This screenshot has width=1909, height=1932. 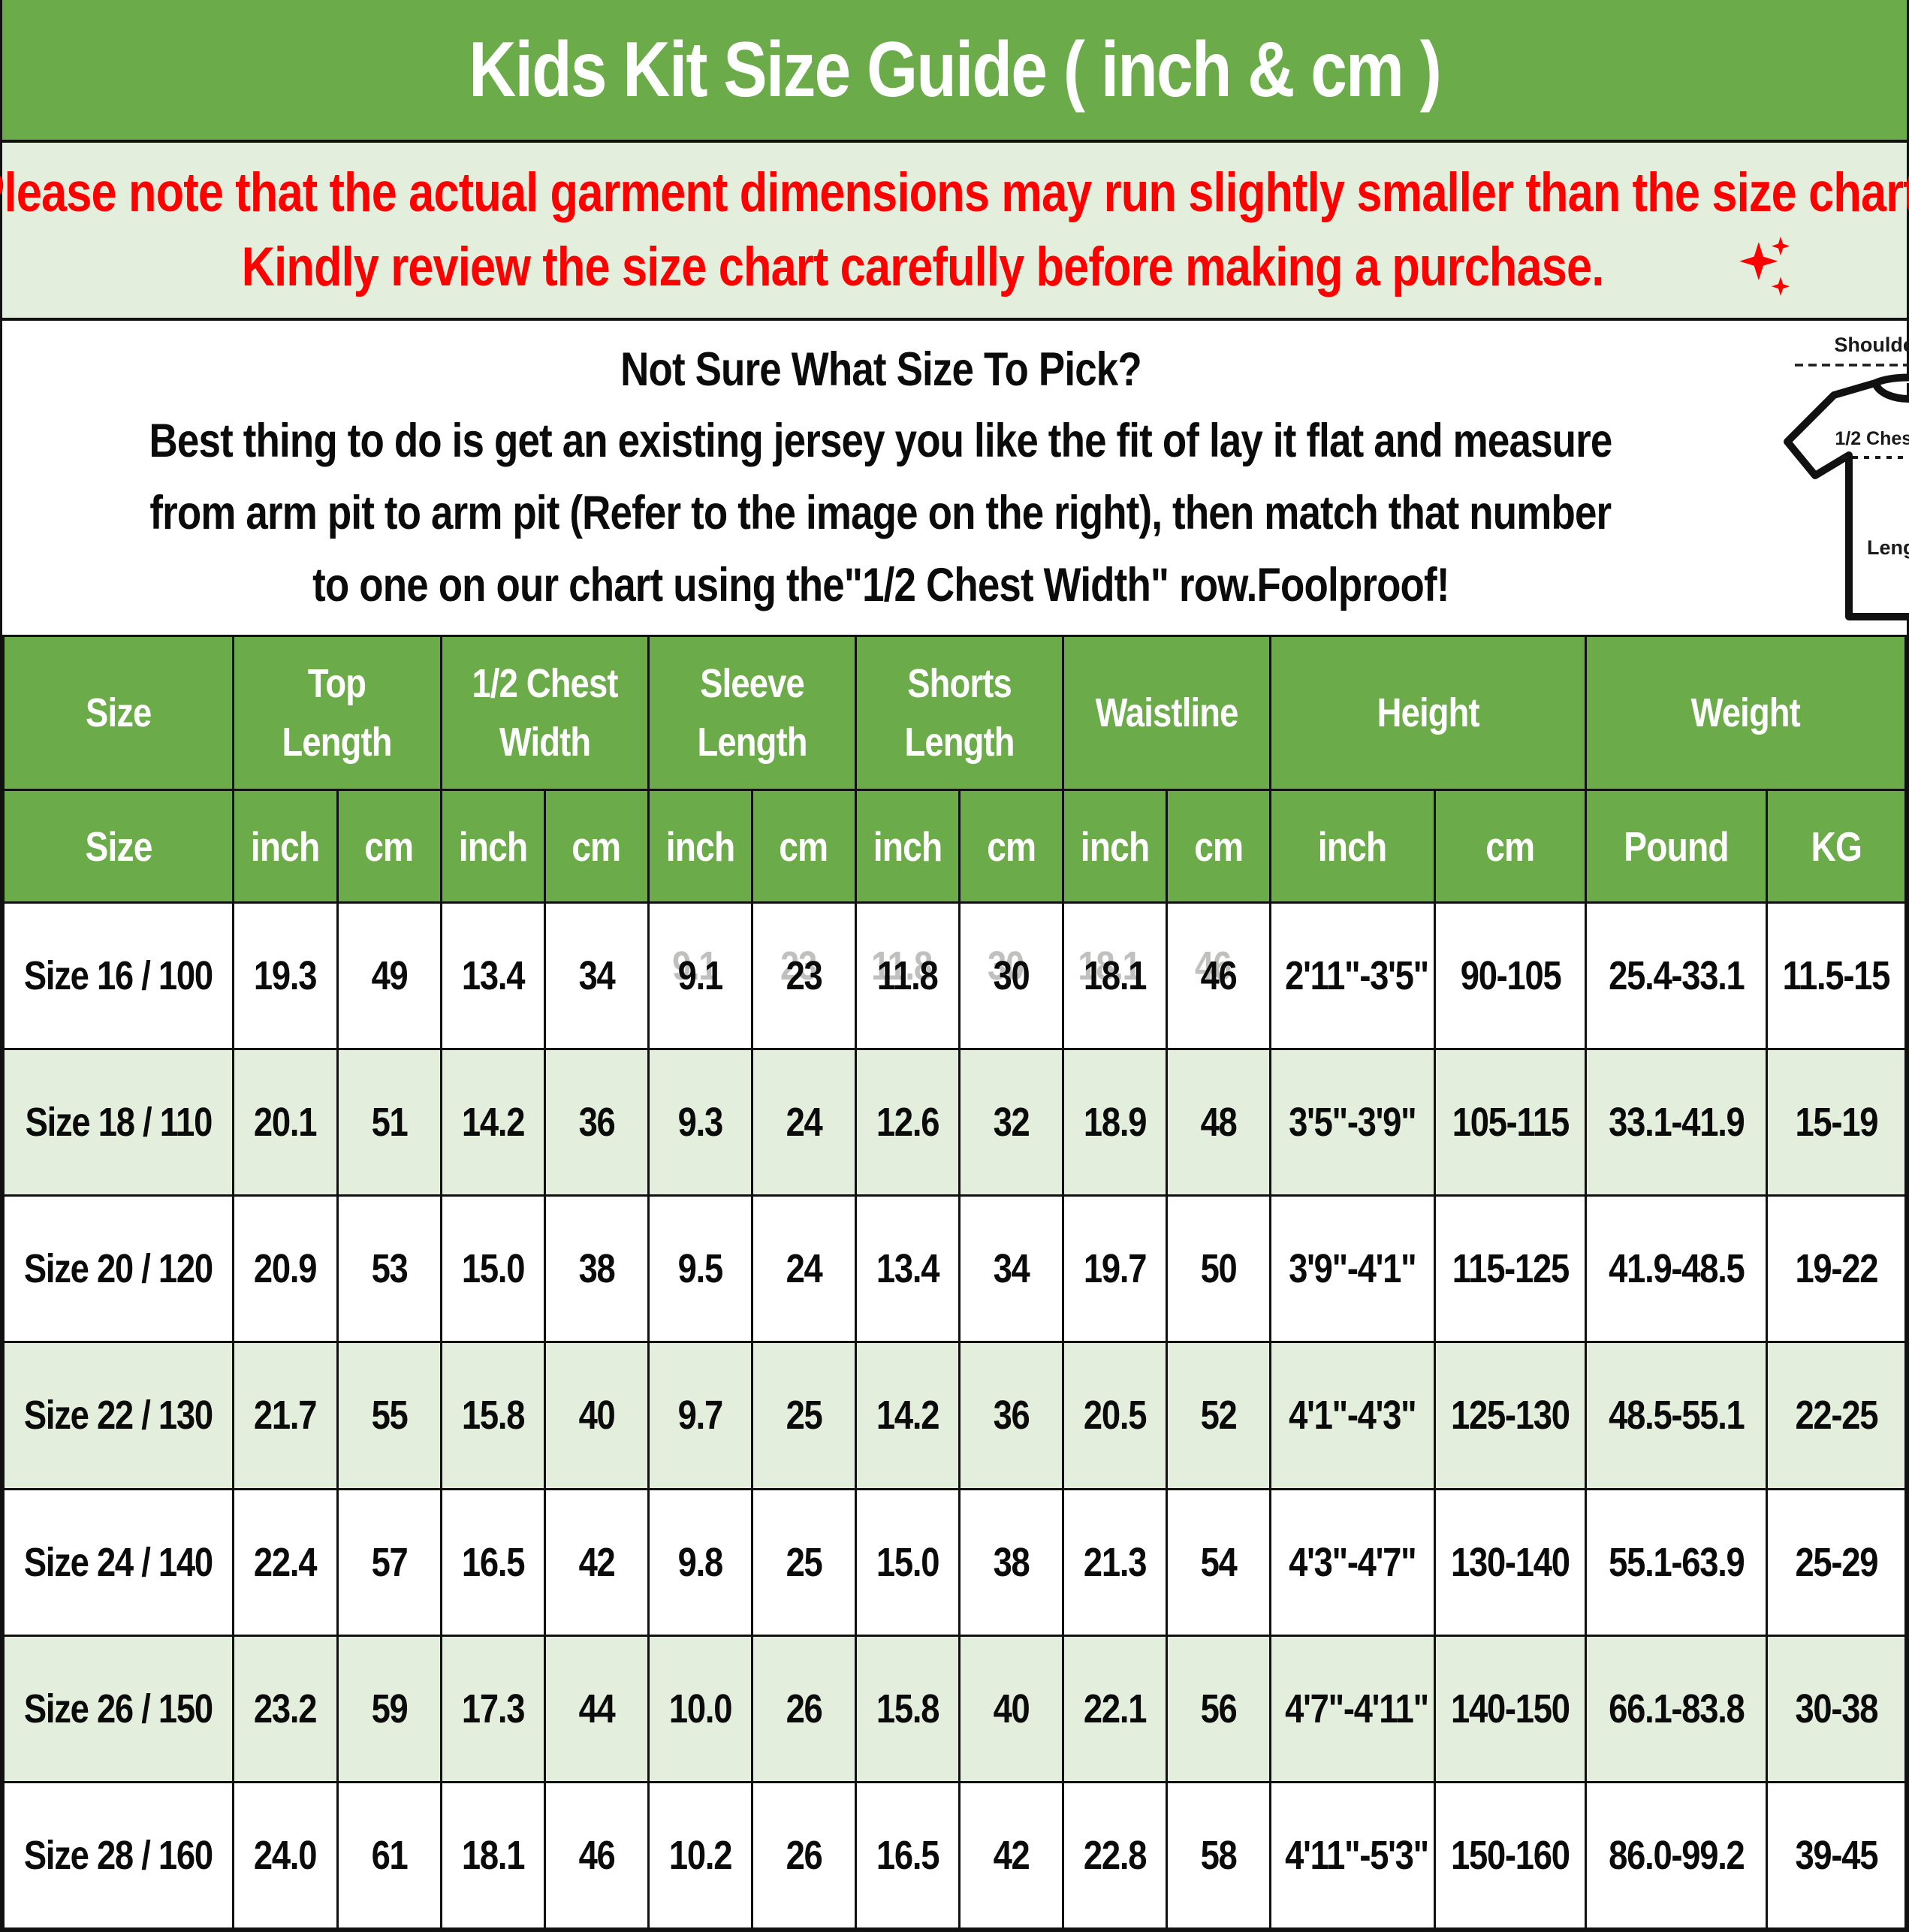 What do you see at coordinates (1511, 846) in the screenshot?
I see `unit-header-12: cm` at bounding box center [1511, 846].